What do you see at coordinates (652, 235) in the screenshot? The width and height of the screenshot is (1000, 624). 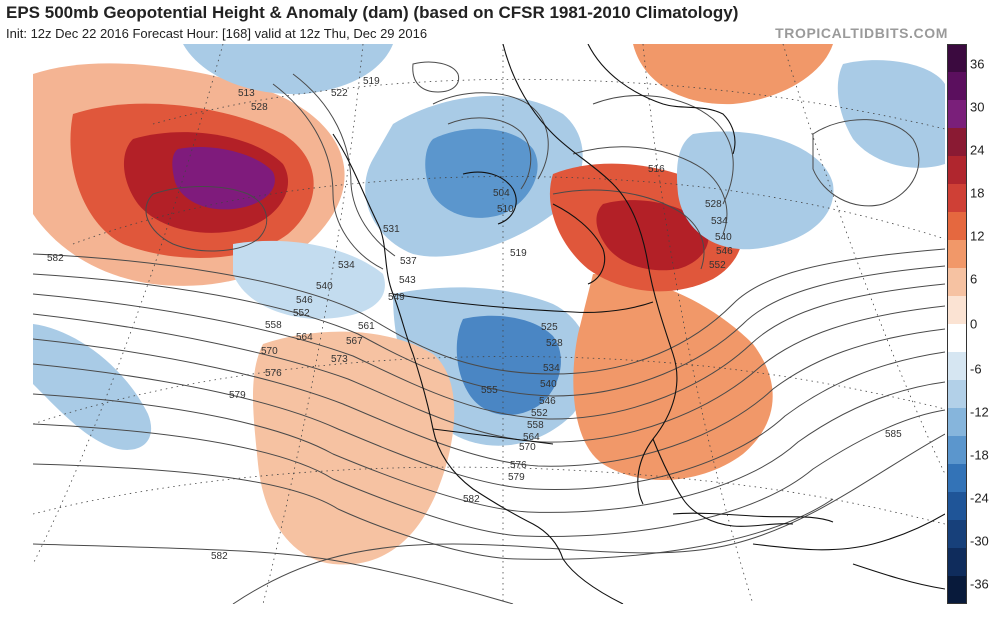 I see `anomaly-ridge-labrador-core` at bounding box center [652, 235].